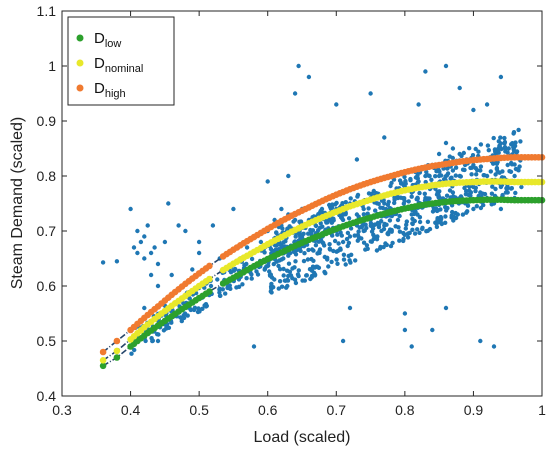 The image size is (550, 451). I want to click on legend-label-high: Dhigh, so click(110, 90).